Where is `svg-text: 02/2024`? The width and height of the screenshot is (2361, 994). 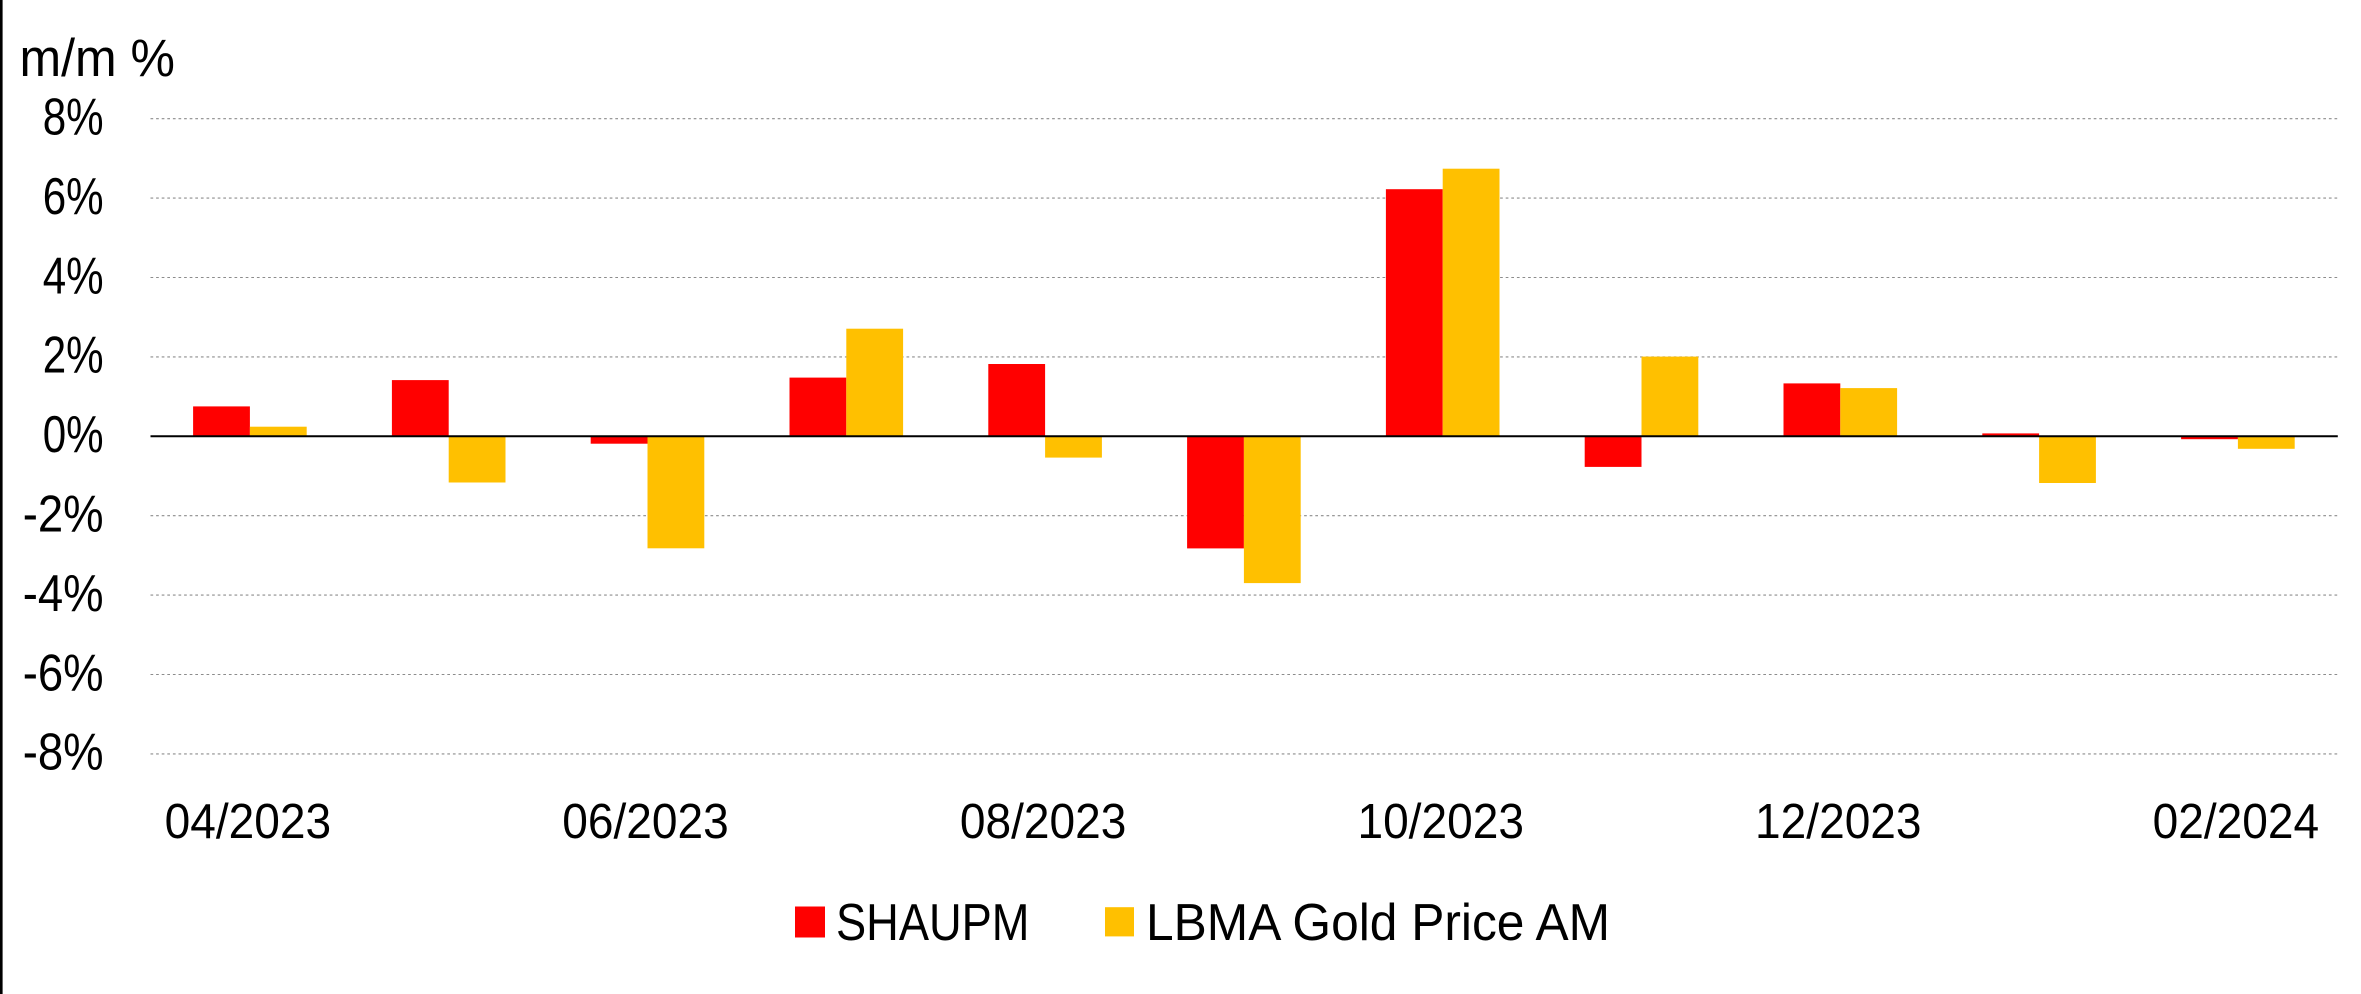 svg-text: 02/2024 is located at coordinates (2236, 822).